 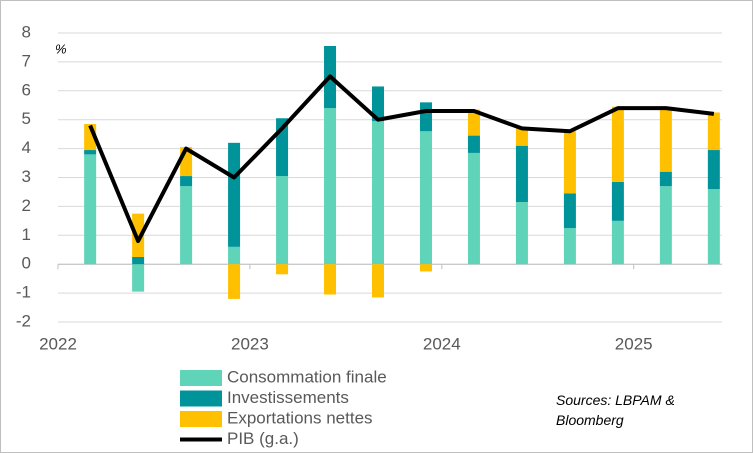 What do you see at coordinates (307, 376) in the screenshot?
I see `legend-label: Consommation finale` at bounding box center [307, 376].